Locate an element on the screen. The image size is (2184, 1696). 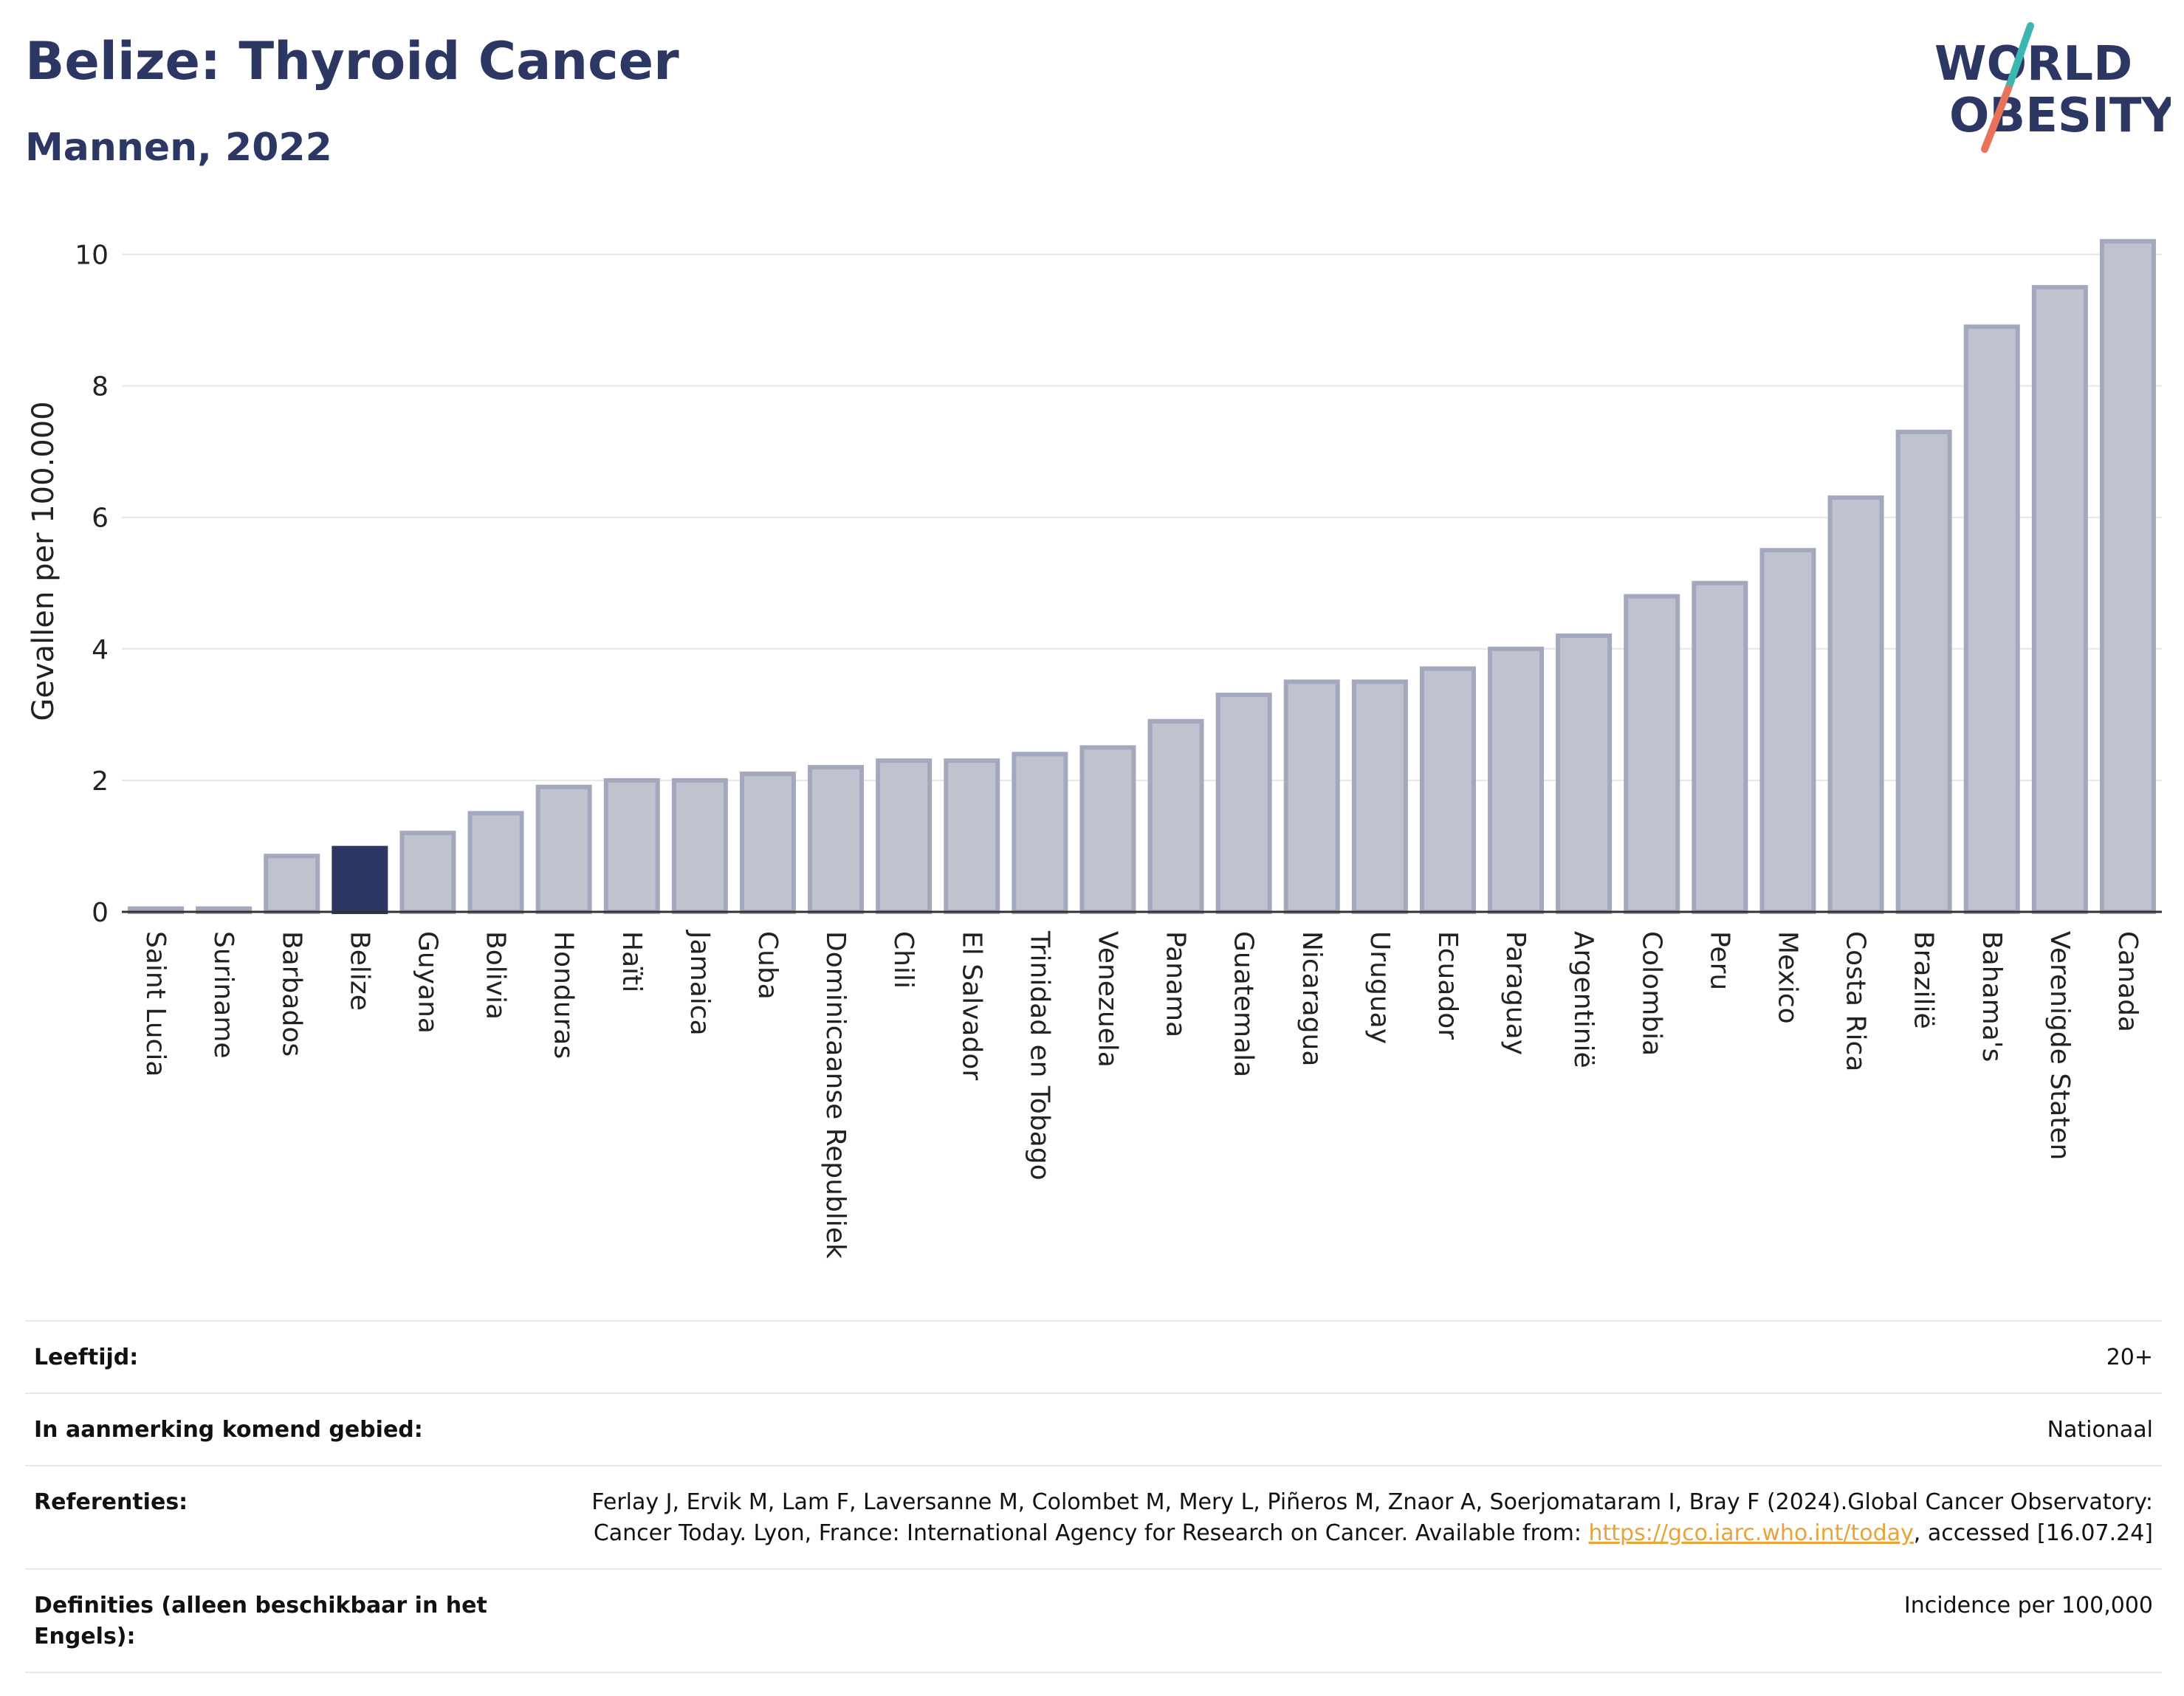
x-tick-label: Dominicaanse Republiek is located at coordinates (836, 1095).